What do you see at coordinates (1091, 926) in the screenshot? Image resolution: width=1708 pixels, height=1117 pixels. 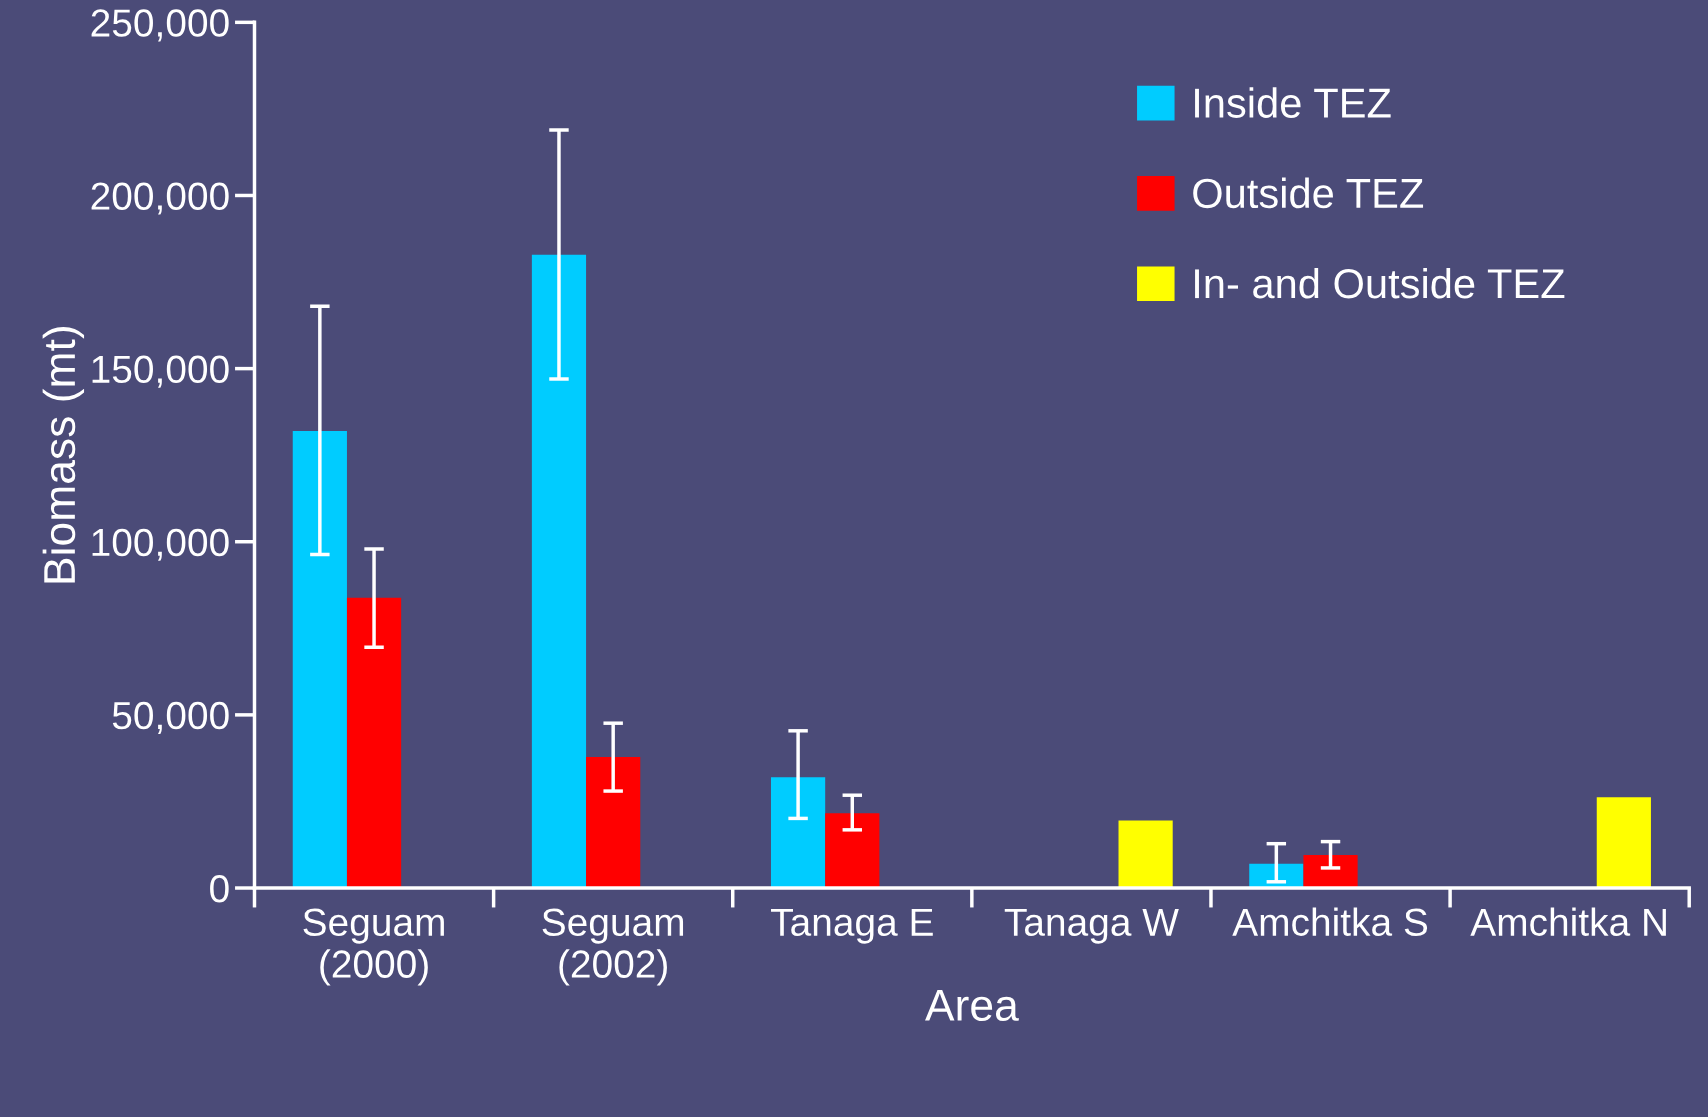 I see `x-tick-label: Tanaga W` at bounding box center [1091, 926].